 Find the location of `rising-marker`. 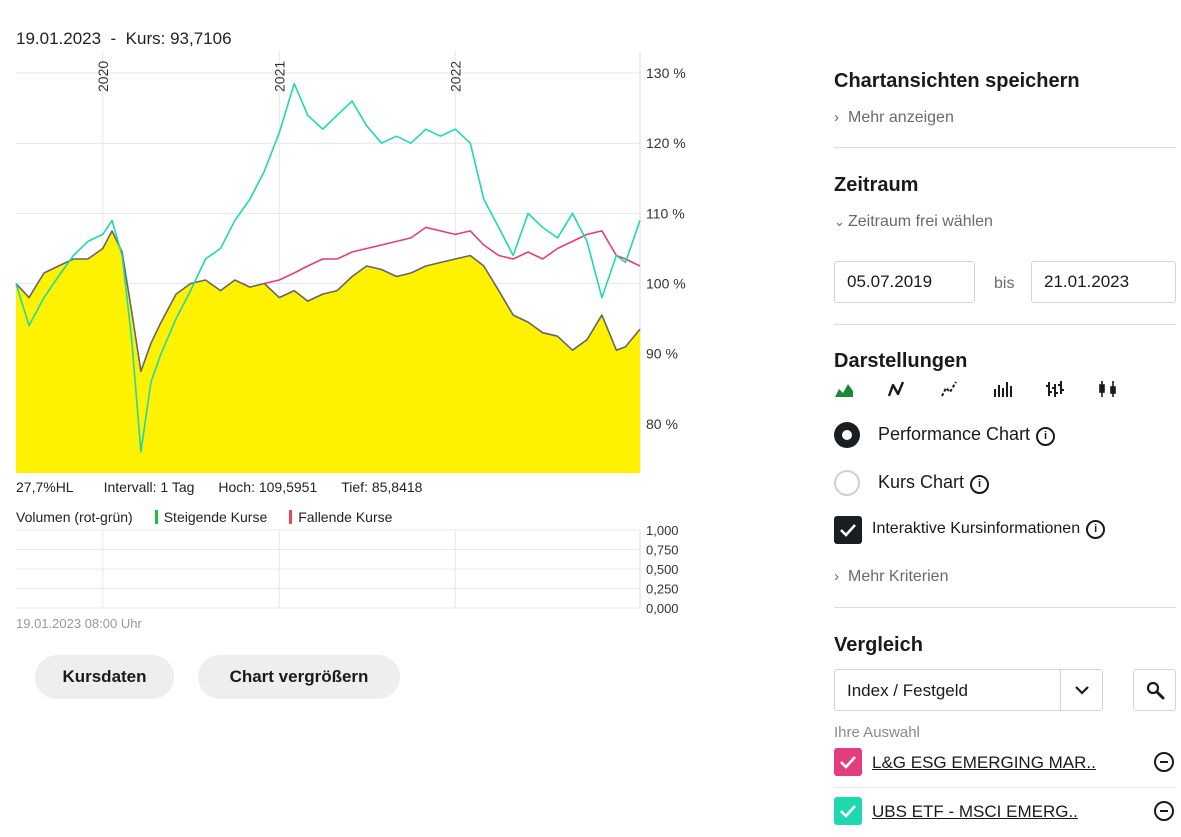

rising-marker is located at coordinates (156, 517).